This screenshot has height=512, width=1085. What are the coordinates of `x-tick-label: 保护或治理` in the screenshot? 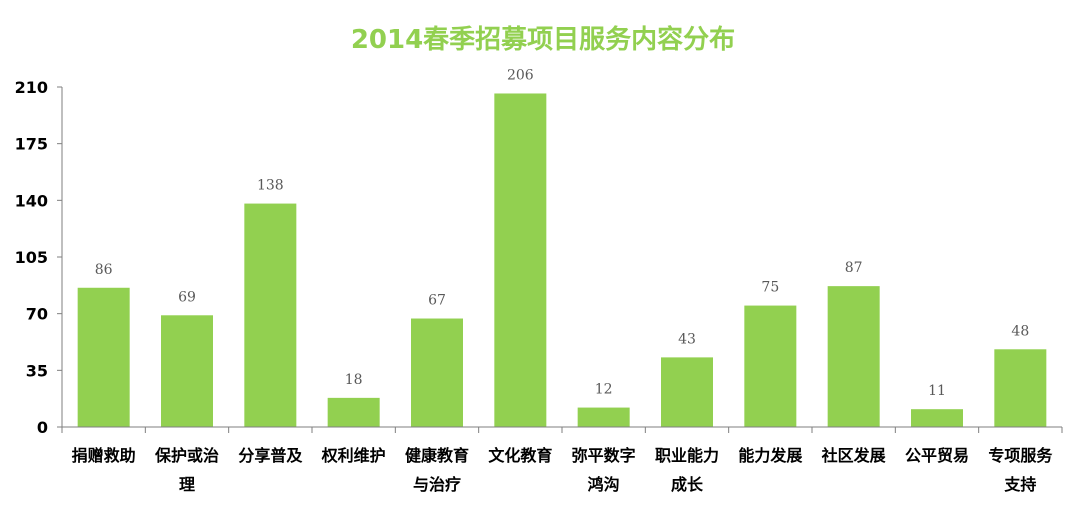 It's located at (186, 470).